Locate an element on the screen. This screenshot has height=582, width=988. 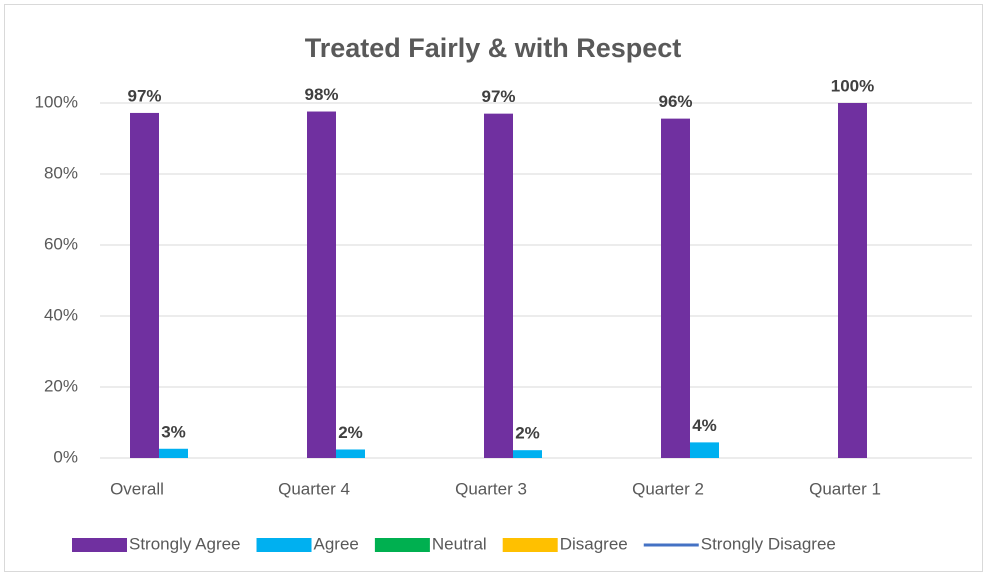
data-label: 3% is located at coordinates (173, 431).